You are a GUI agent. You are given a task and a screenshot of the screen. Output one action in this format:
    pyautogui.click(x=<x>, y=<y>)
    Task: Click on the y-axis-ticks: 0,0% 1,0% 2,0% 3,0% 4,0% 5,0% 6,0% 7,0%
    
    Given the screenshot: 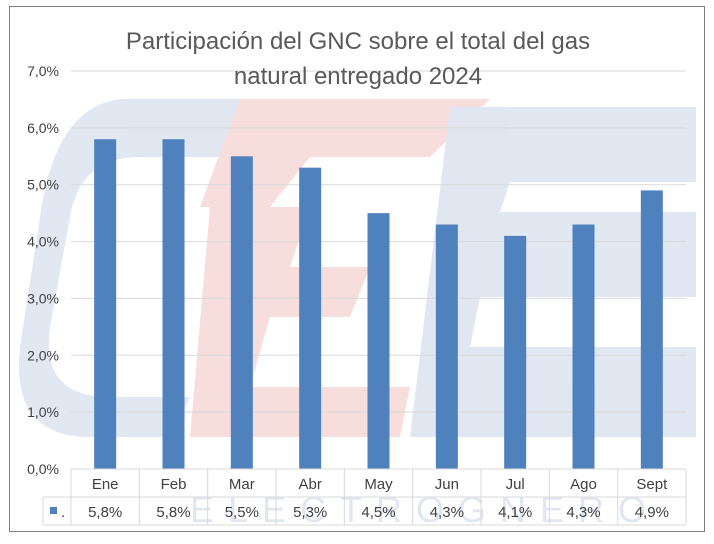 What is the action you would take?
    pyautogui.click(x=43, y=270)
    